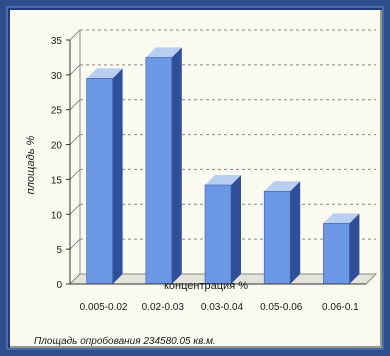  I want to click on sampling-area-footnote: Площадь опробования 234580.05 кв.м., so click(125, 341).